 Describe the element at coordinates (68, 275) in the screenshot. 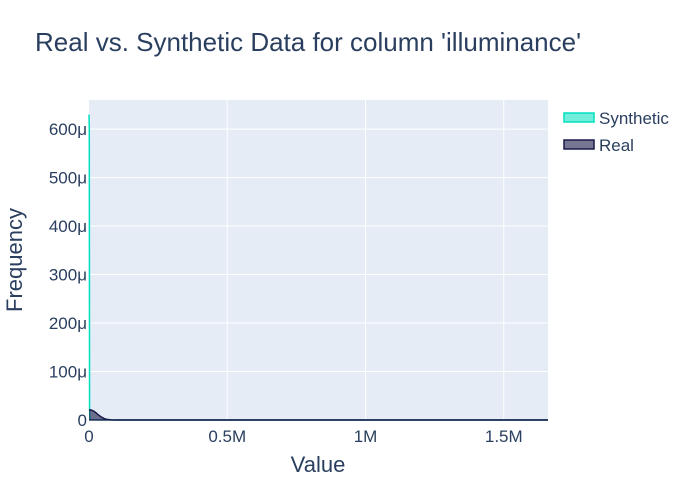

I see `y-tick-label: 300μ` at that location.